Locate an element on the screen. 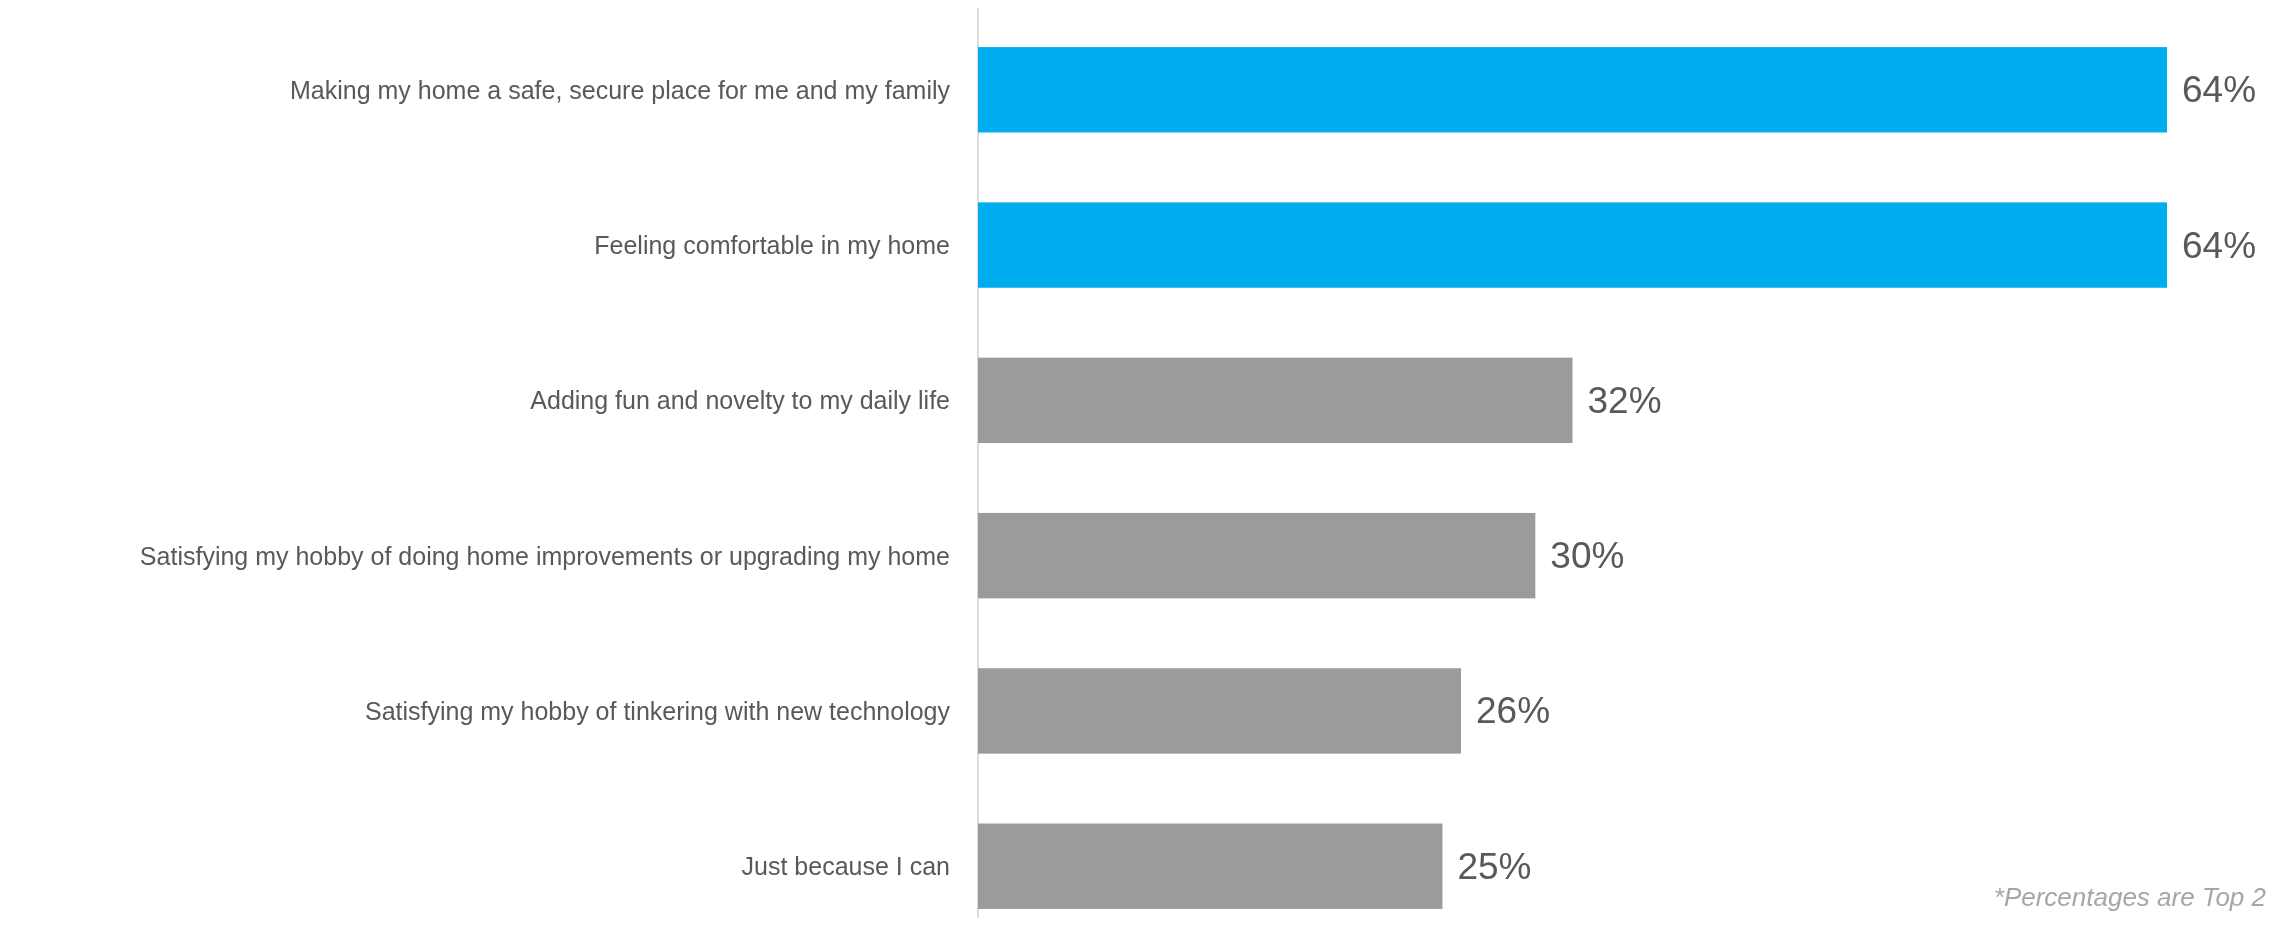  y-tick-label: Feeling comfortable in my home is located at coordinates (772, 245).